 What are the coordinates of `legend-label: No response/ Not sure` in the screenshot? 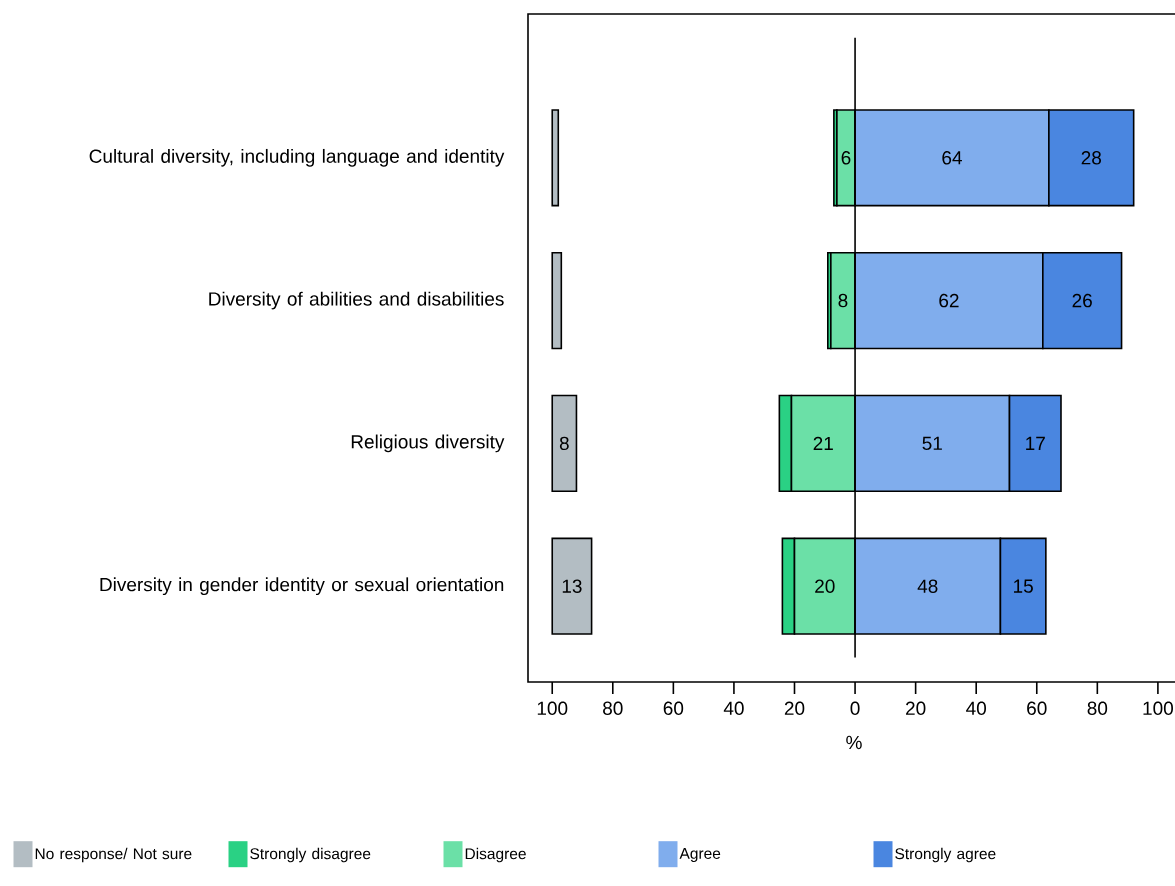 It's located at (113, 855).